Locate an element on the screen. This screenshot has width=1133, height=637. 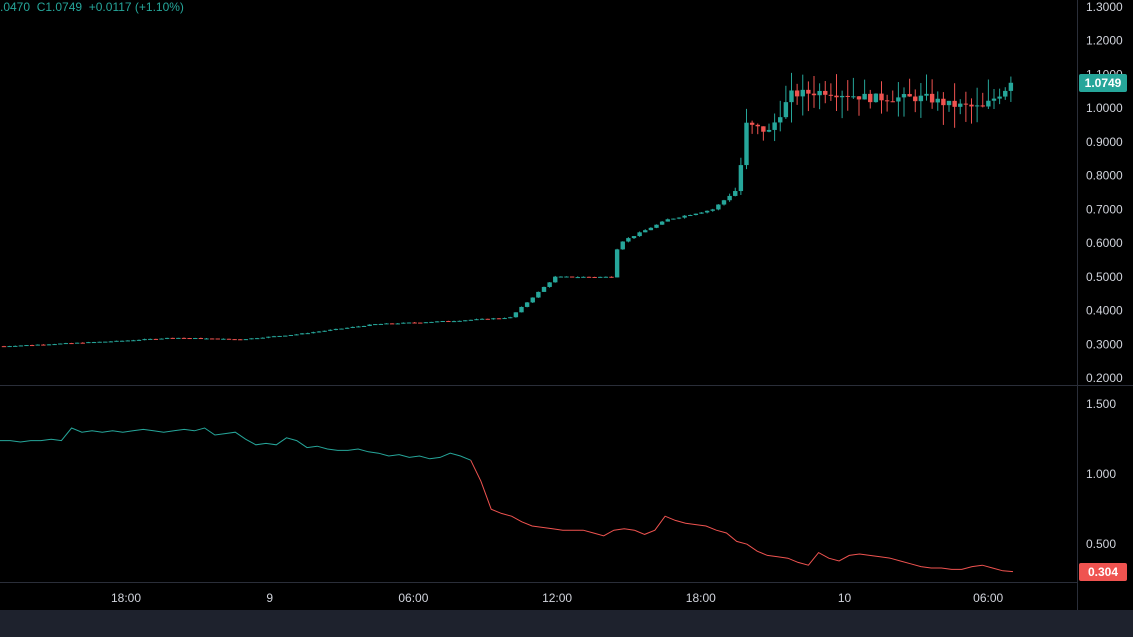
price-tick-label: 0.6000 is located at coordinates (1104, 243).